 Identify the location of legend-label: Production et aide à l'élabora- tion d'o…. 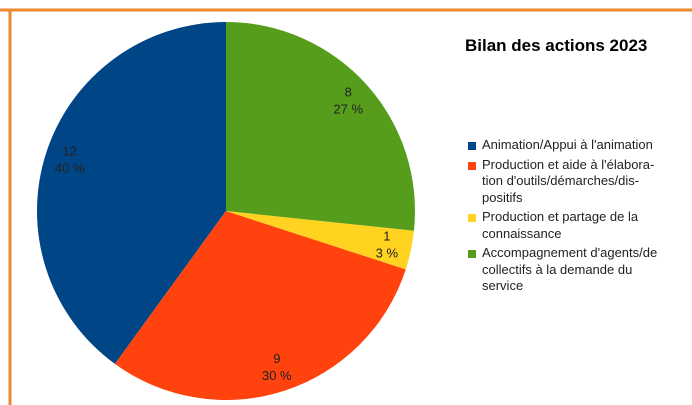
(568, 180).